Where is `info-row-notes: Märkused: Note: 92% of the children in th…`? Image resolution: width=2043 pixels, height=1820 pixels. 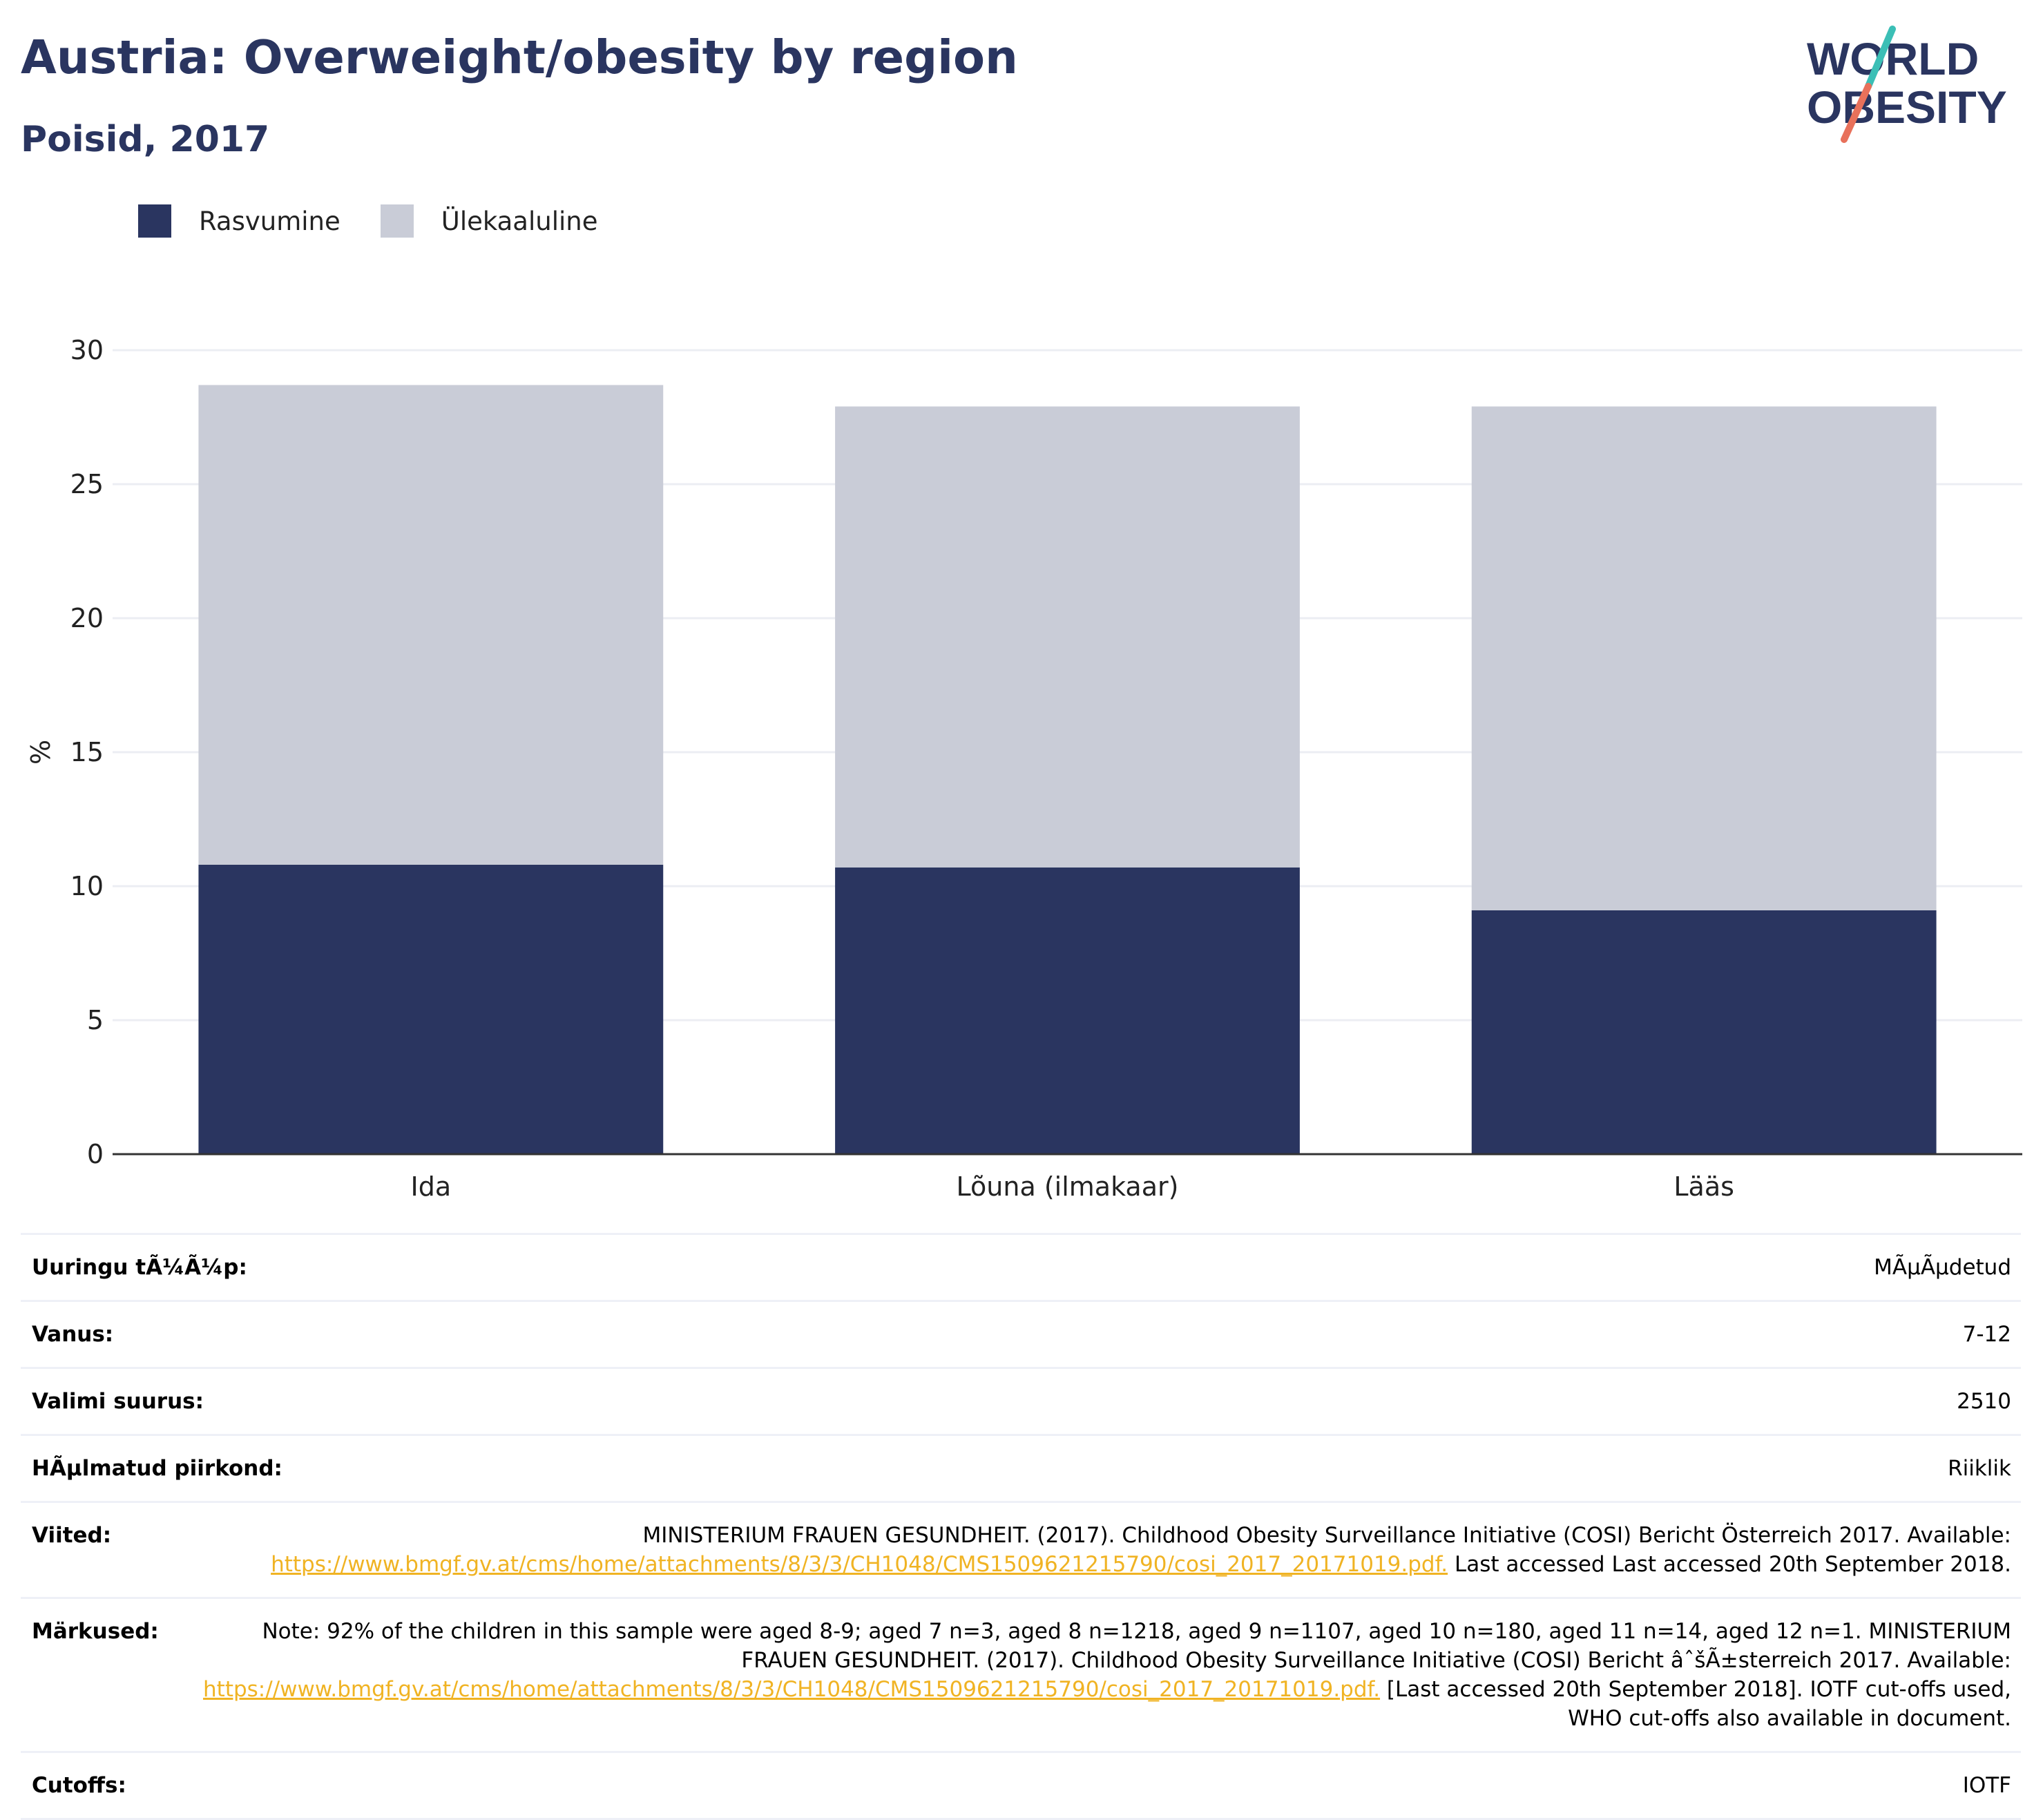
info-row-notes: Märkused: Note: 92% of the children in th… is located at coordinates (1021, 1674).